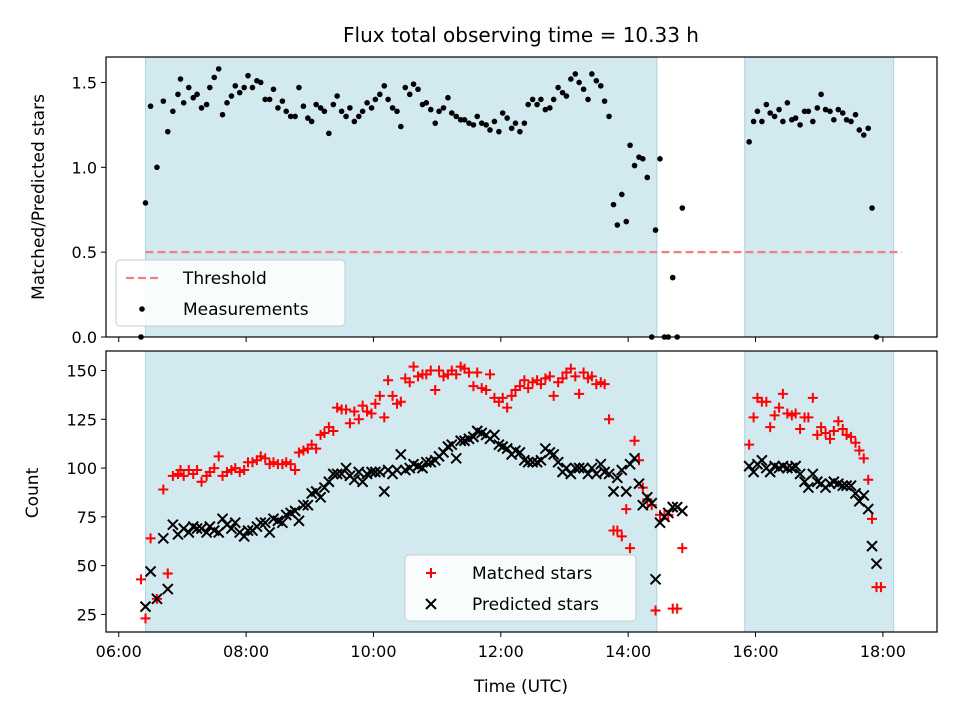  Describe the element at coordinates (81, 371) in the screenshot. I see `y-tick-label-5: 150` at that location.